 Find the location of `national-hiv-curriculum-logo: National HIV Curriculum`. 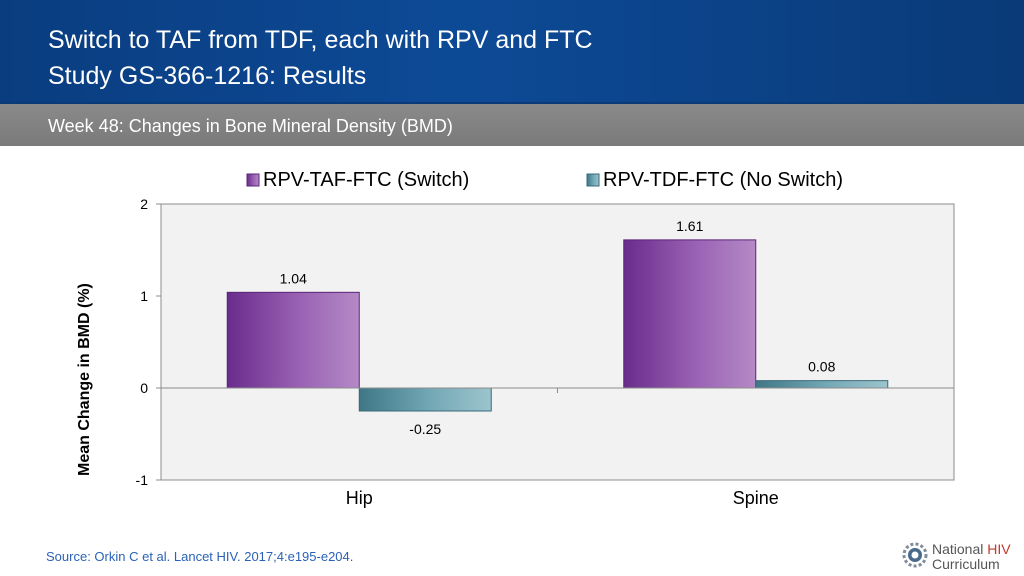

national-hiv-curriculum-logo: National HIV Curriculum is located at coordinates (961, 556).